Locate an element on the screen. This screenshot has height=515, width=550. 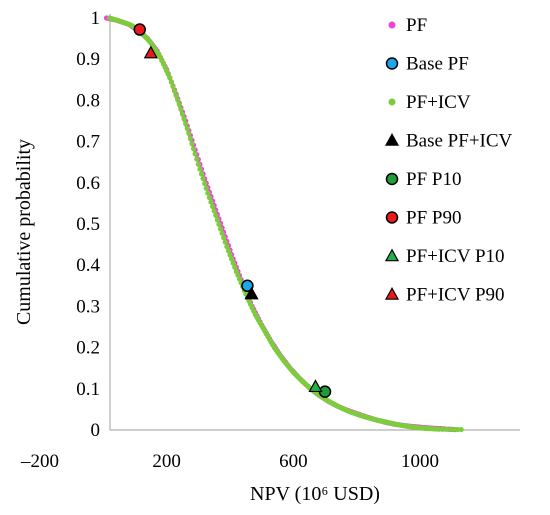
legend-label: PF+ICV is located at coordinates (438, 102).